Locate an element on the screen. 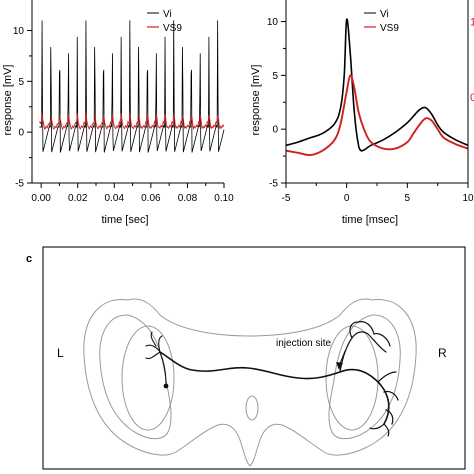 This screenshot has width=474, height=474. chart-b-series-group is located at coordinates (377, 87).